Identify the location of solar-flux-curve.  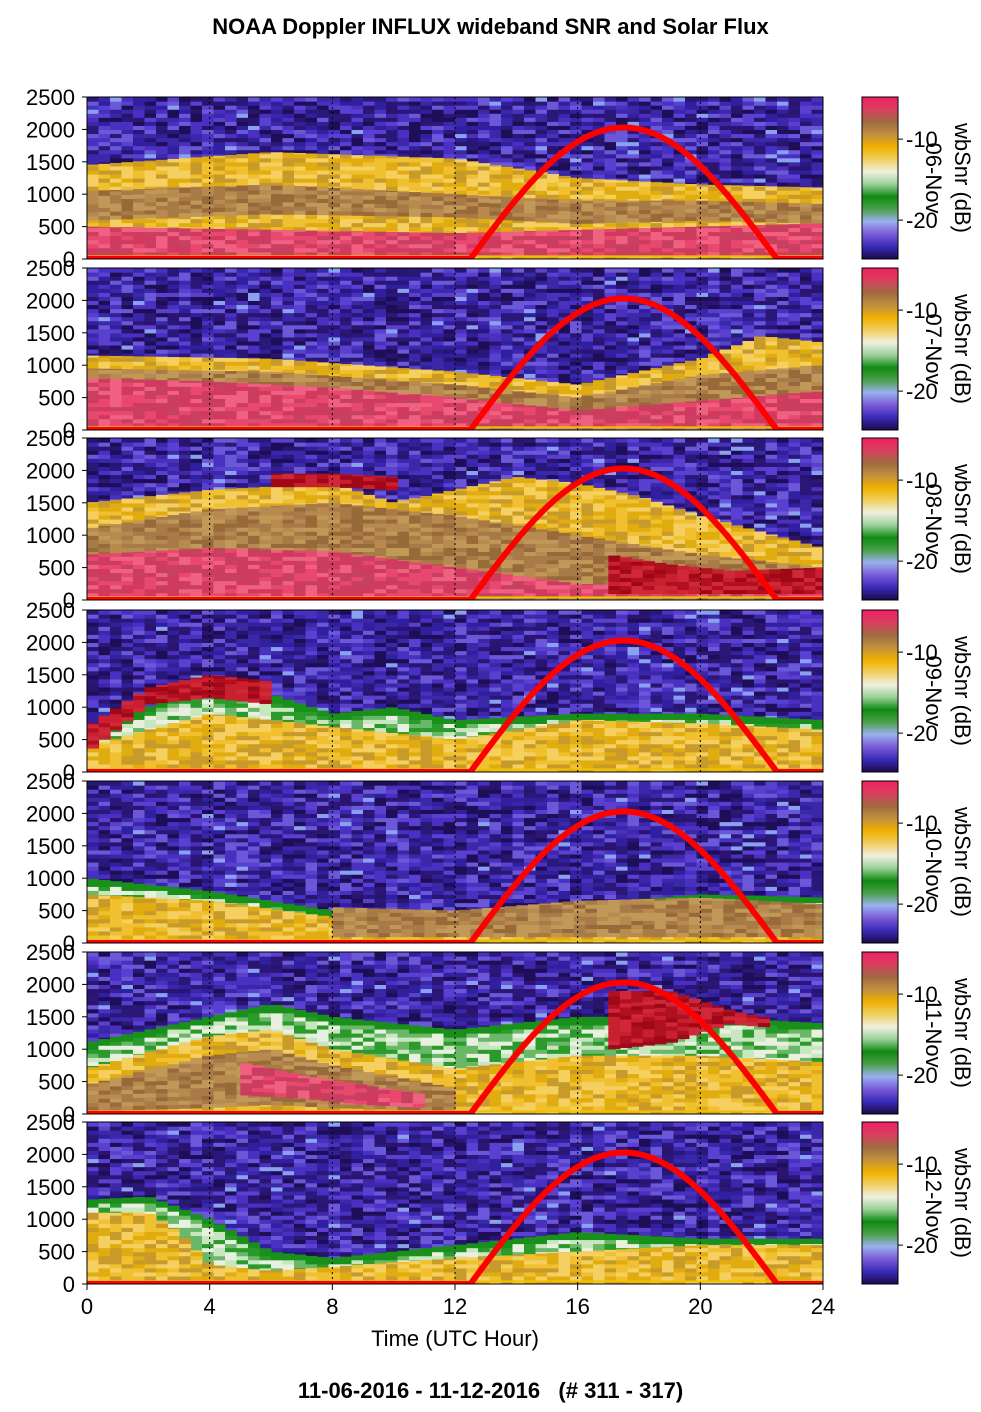
(455, 191).